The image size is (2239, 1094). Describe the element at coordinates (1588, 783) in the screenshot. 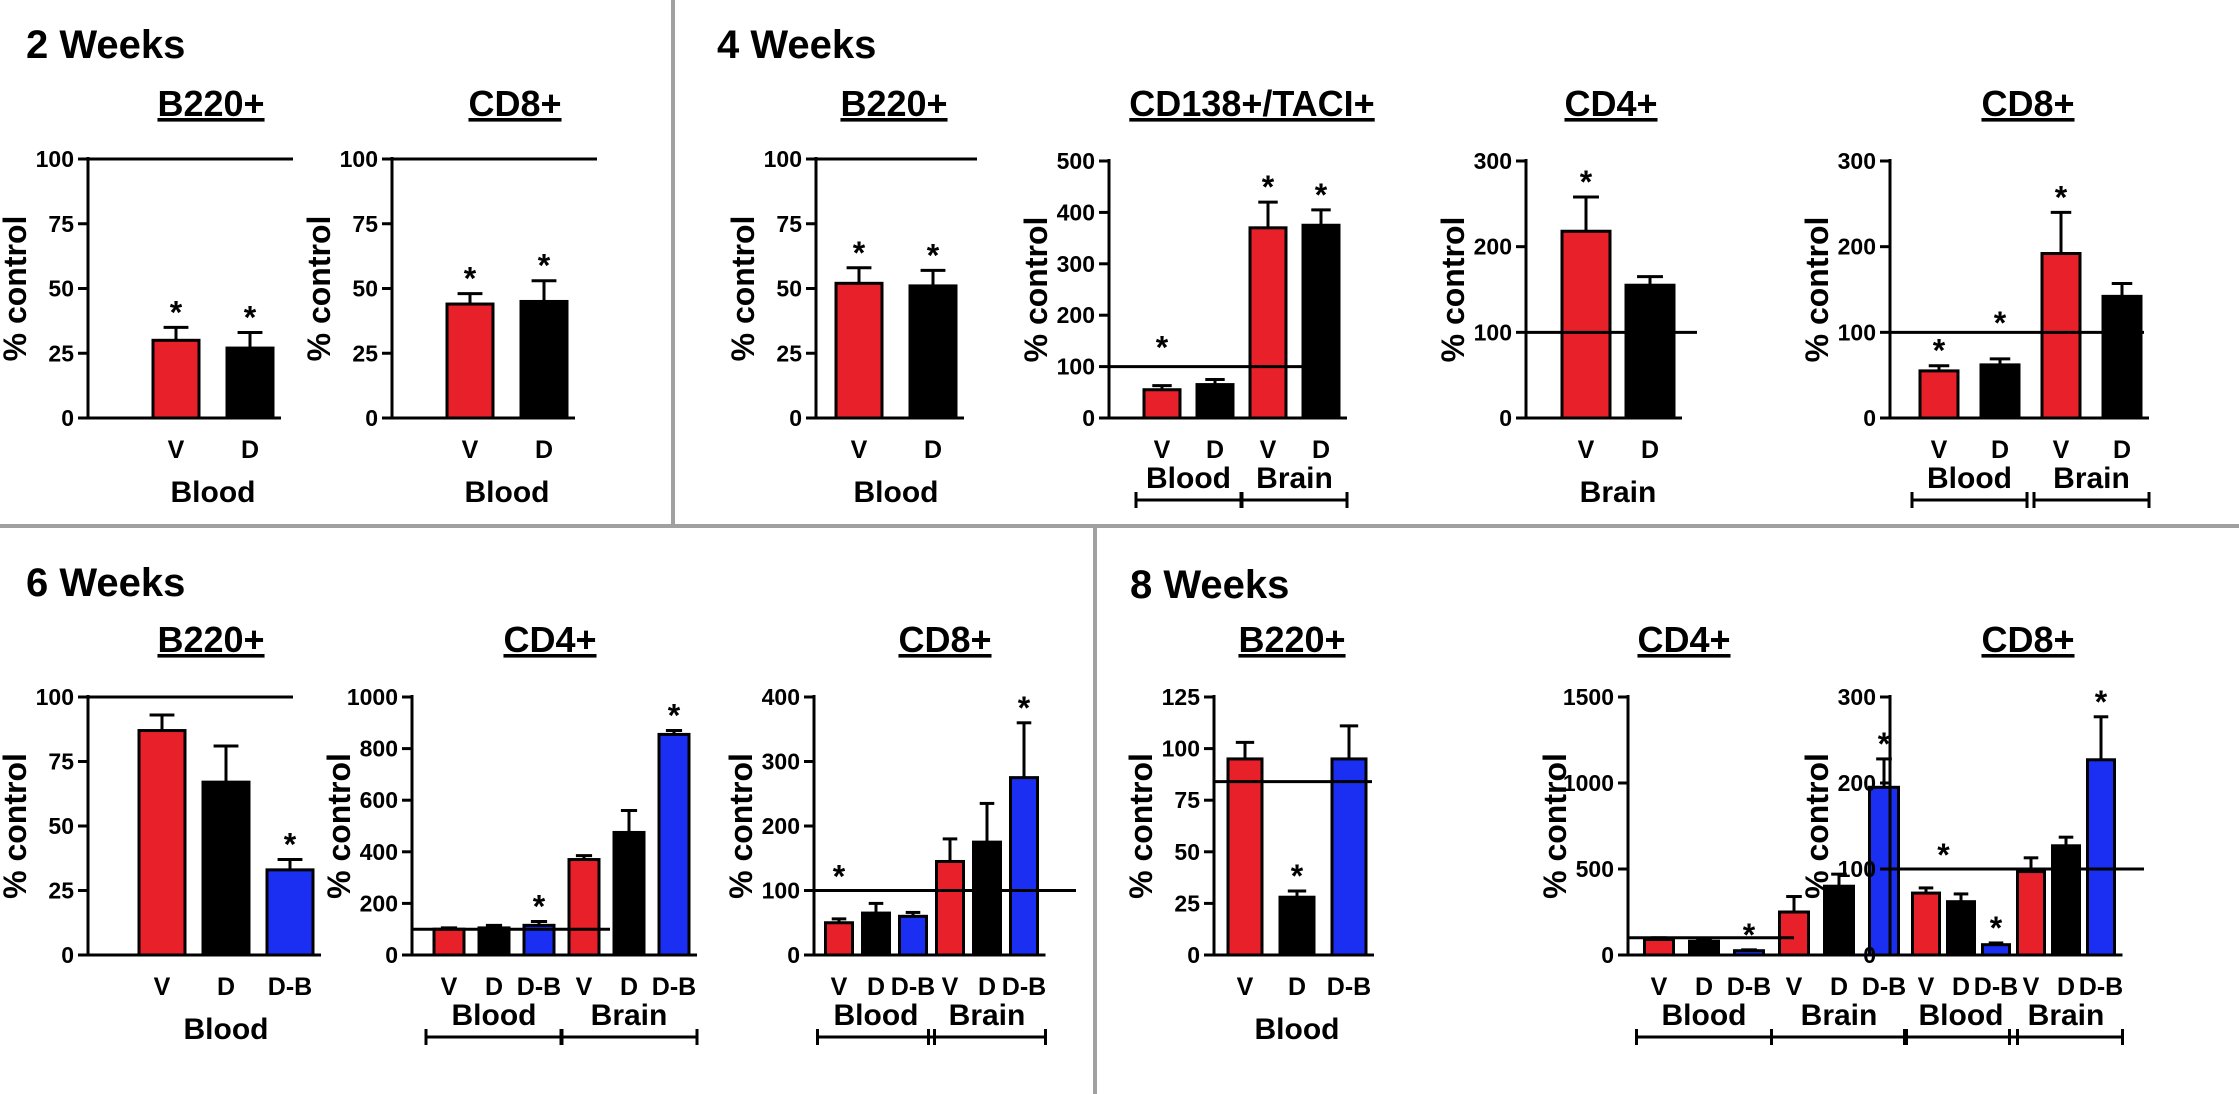

I see `y-tick-label: 1000` at that location.